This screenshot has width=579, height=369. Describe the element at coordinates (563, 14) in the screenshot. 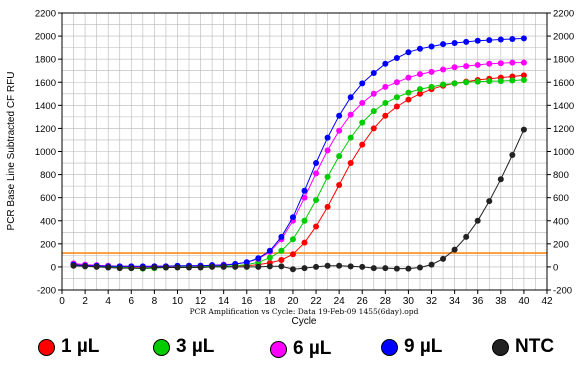

I see `y-tick-label: 2200` at that location.